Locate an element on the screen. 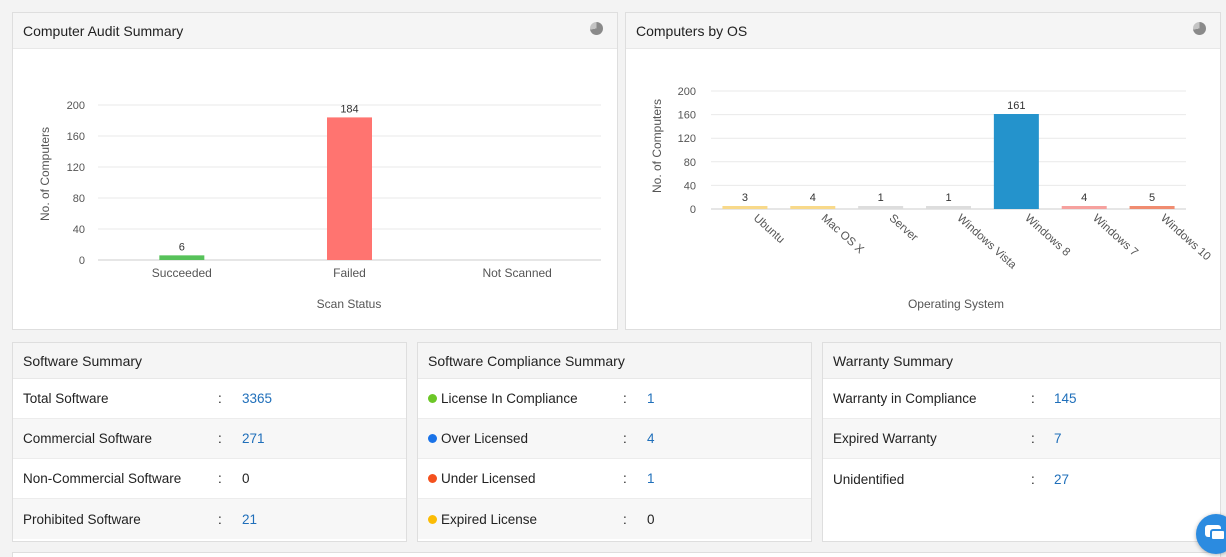  panel-header: Software Compliance Summary is located at coordinates (614, 361).